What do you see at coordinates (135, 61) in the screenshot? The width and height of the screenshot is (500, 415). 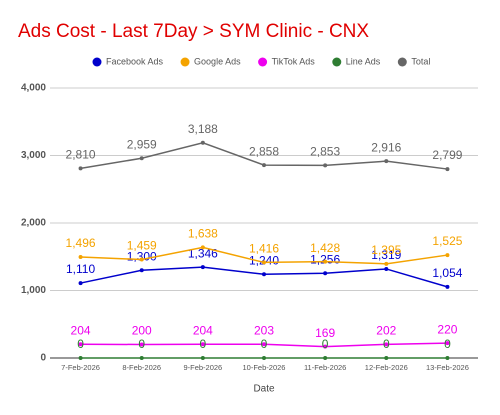 I see `legend-label: Facebook Ads` at bounding box center [135, 61].